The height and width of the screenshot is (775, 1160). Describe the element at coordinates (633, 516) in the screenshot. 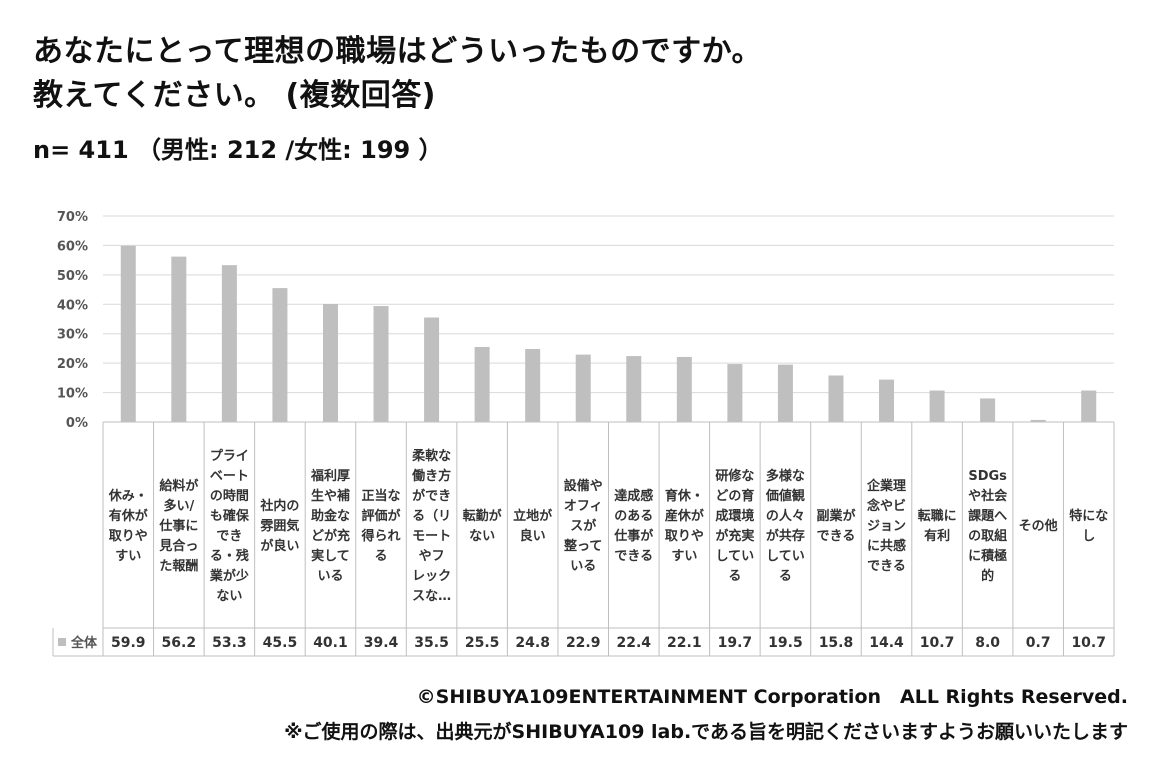

I see `category-label: のある` at that location.